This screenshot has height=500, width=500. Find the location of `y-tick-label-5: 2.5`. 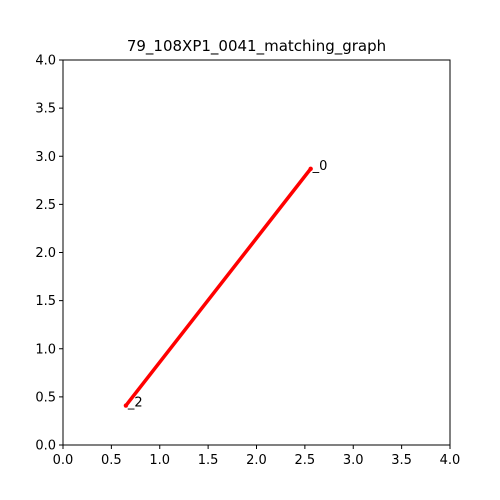

y-tick-label-5: 2.5 is located at coordinates (45, 205).